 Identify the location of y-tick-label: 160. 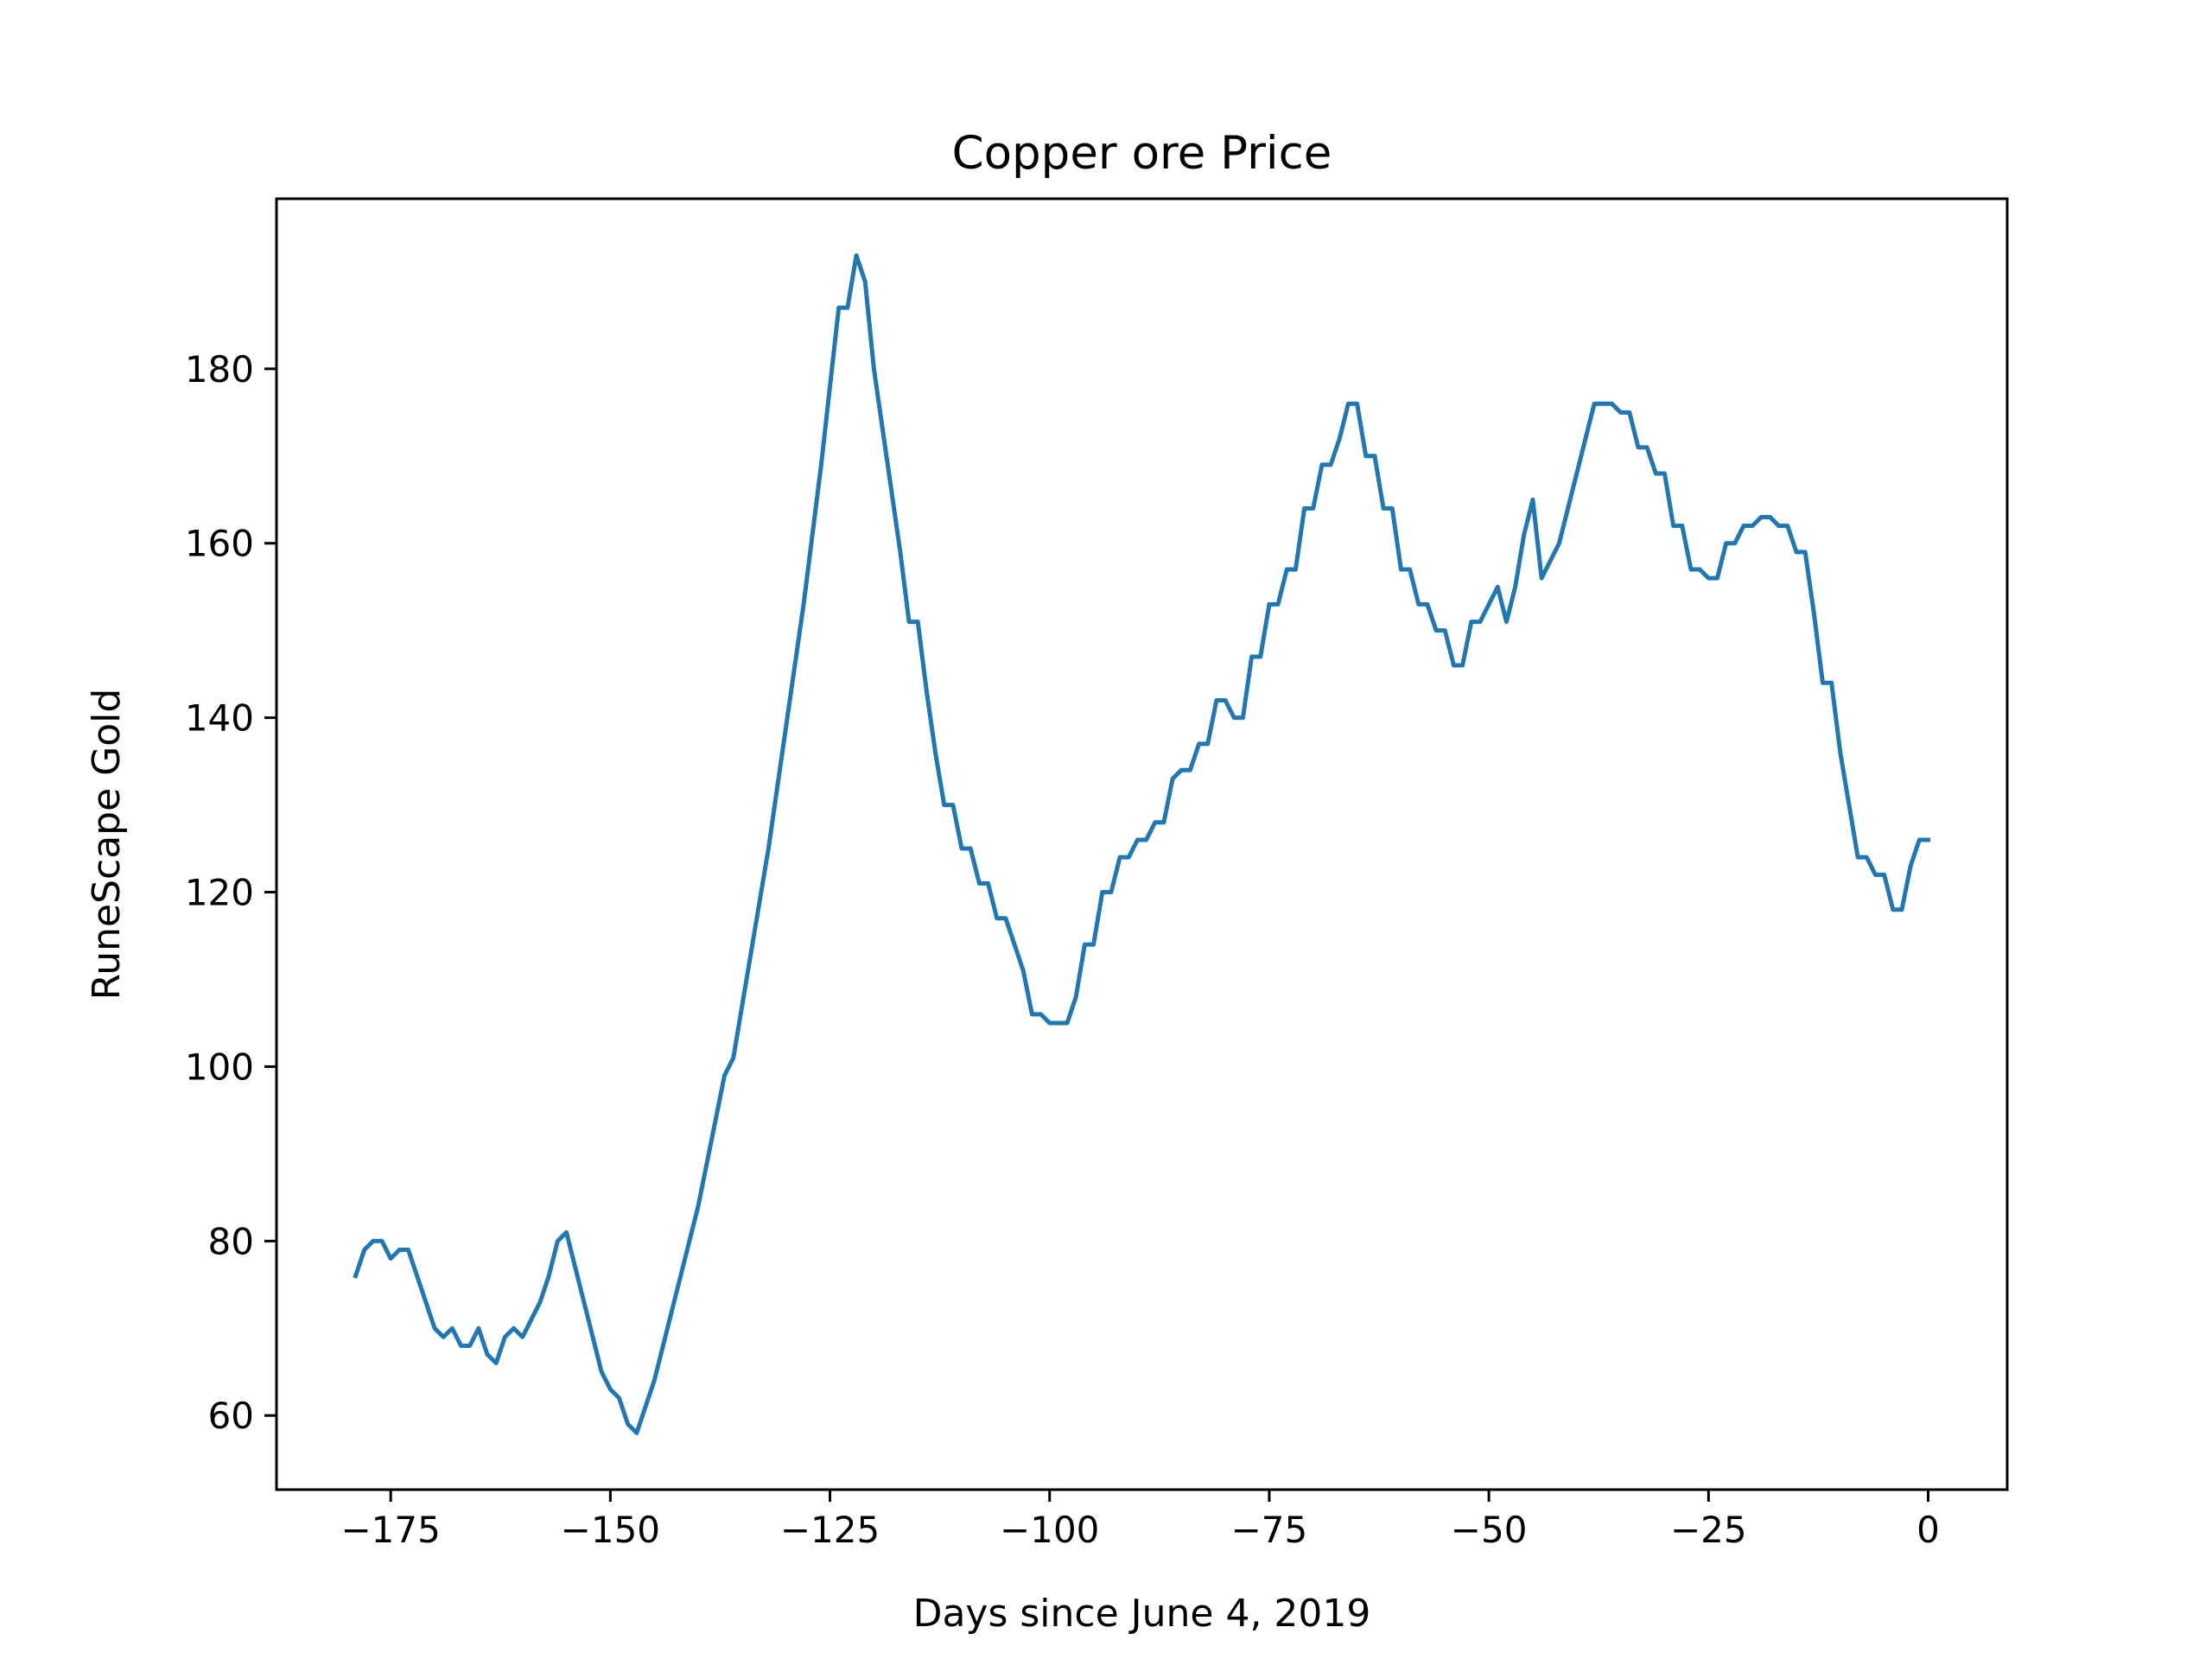
(219, 544).